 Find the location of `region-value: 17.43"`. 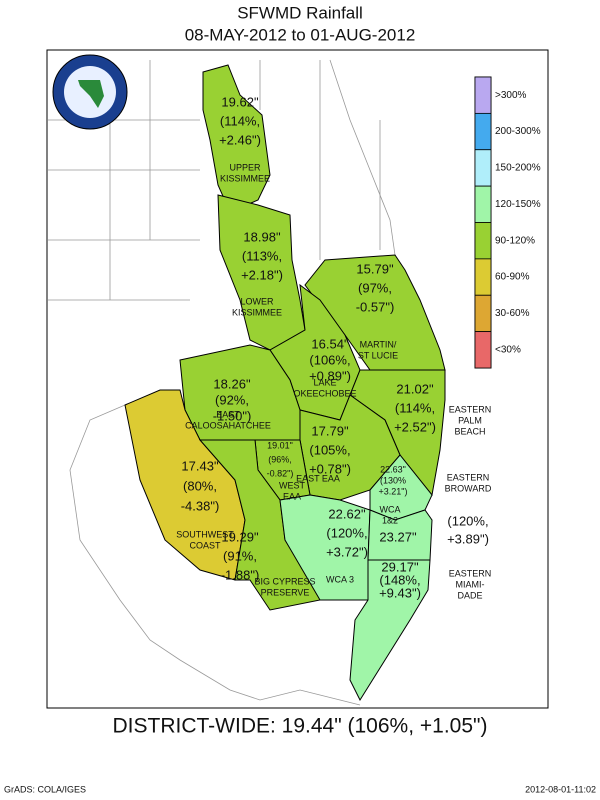

region-value: 17.43" is located at coordinates (200, 465).